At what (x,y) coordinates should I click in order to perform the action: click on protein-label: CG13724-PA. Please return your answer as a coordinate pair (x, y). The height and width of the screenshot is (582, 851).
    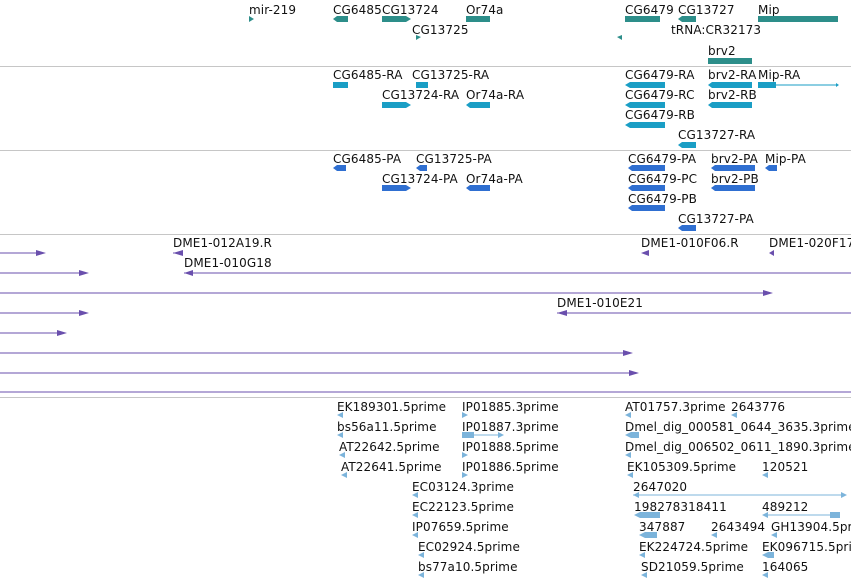
    Looking at the image, I should click on (420, 179).